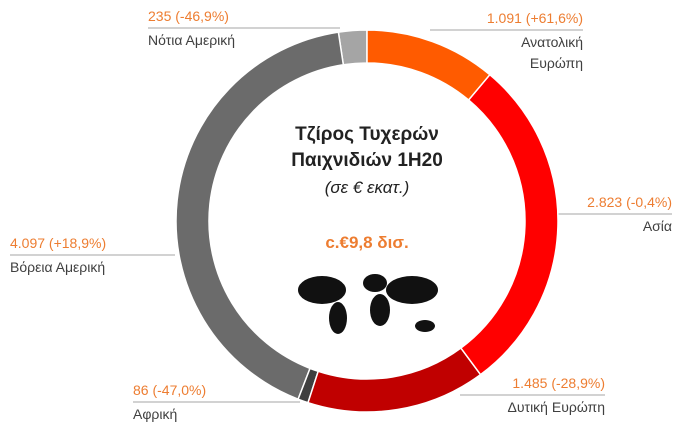  I want to click on value-label: 4.097 (+18,9%), so click(58, 243).